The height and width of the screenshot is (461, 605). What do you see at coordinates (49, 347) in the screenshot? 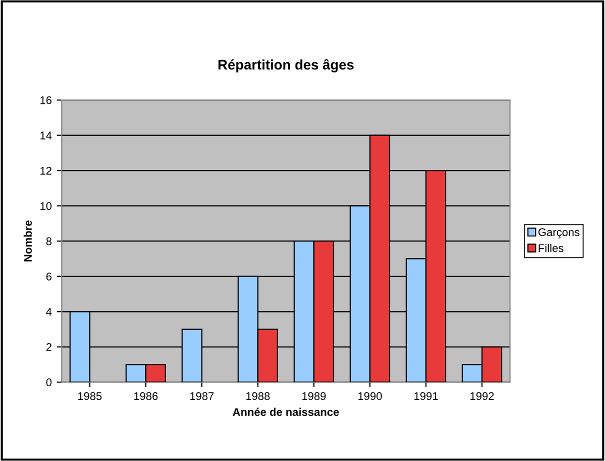
I see `y-tick-label: 2` at bounding box center [49, 347].